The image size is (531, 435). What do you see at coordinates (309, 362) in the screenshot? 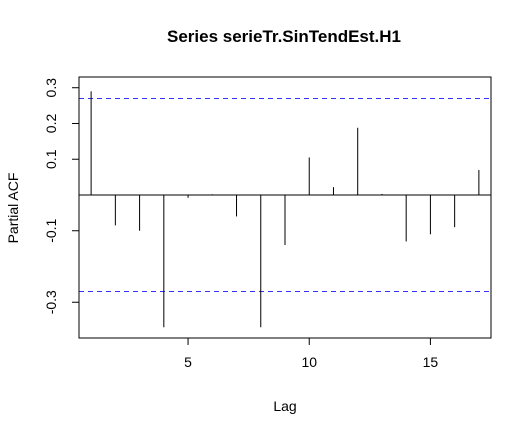
I see `x-tick-label-10: 10` at bounding box center [309, 362].